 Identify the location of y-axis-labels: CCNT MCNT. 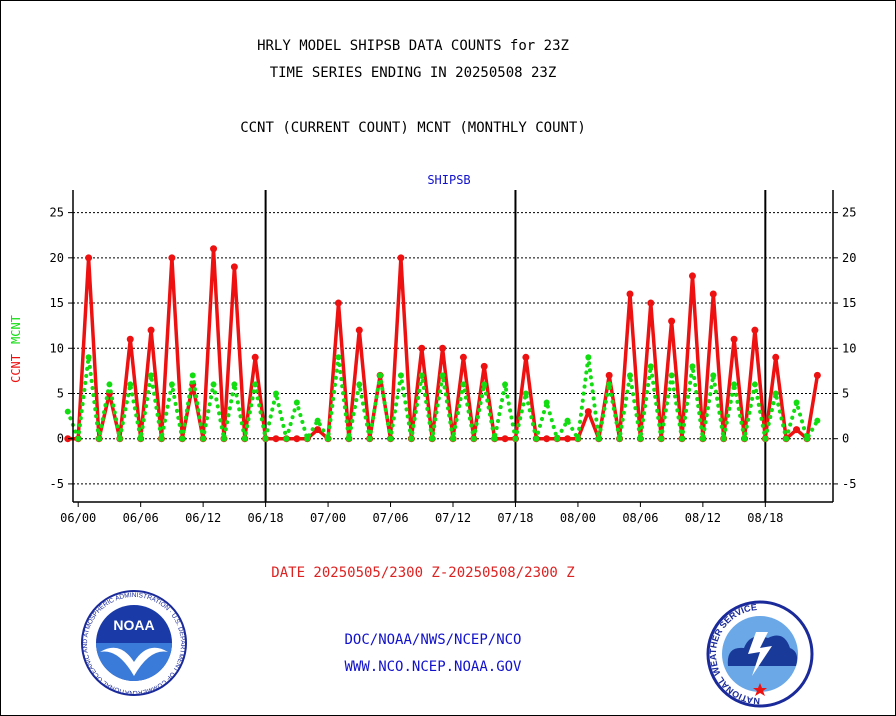
(16, 349).